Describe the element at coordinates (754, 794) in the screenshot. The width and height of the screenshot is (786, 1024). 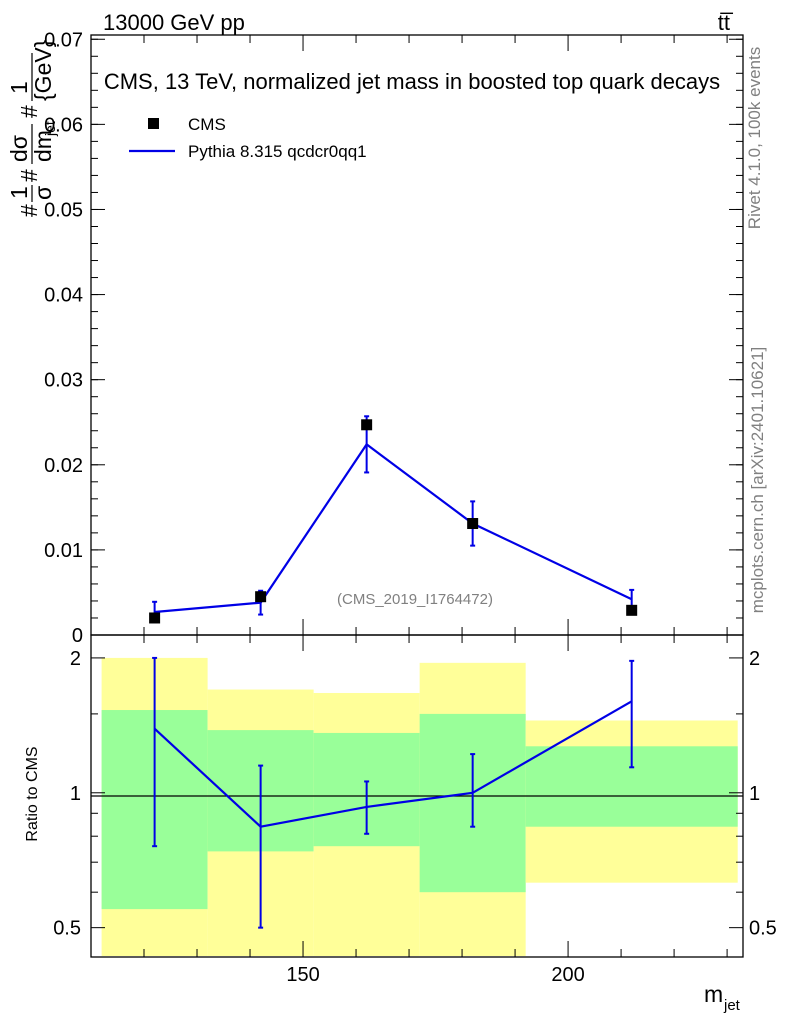
I see `ratio-y-tick-label-right: 1` at that location.